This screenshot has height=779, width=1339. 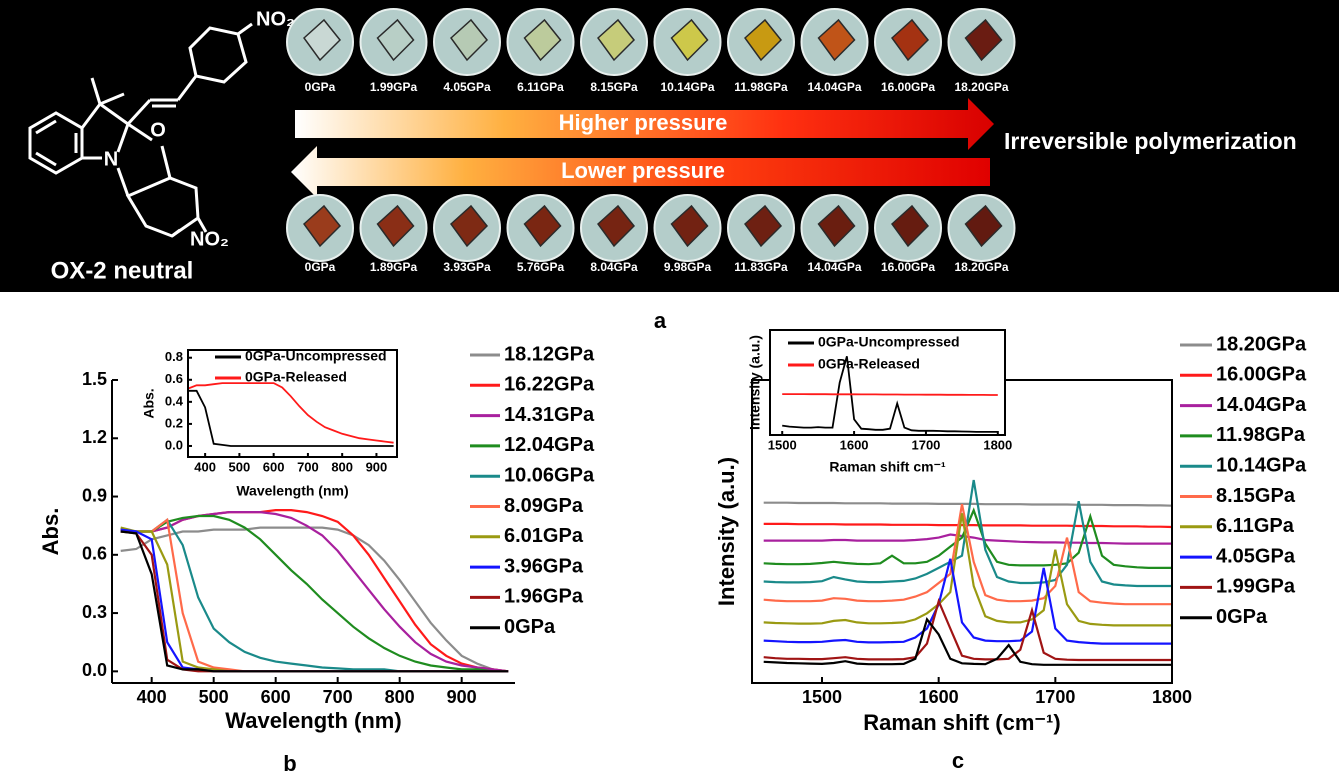 What do you see at coordinates (296, 377) in the screenshot?
I see `legend-label: 0GPa-Released` at bounding box center [296, 377].